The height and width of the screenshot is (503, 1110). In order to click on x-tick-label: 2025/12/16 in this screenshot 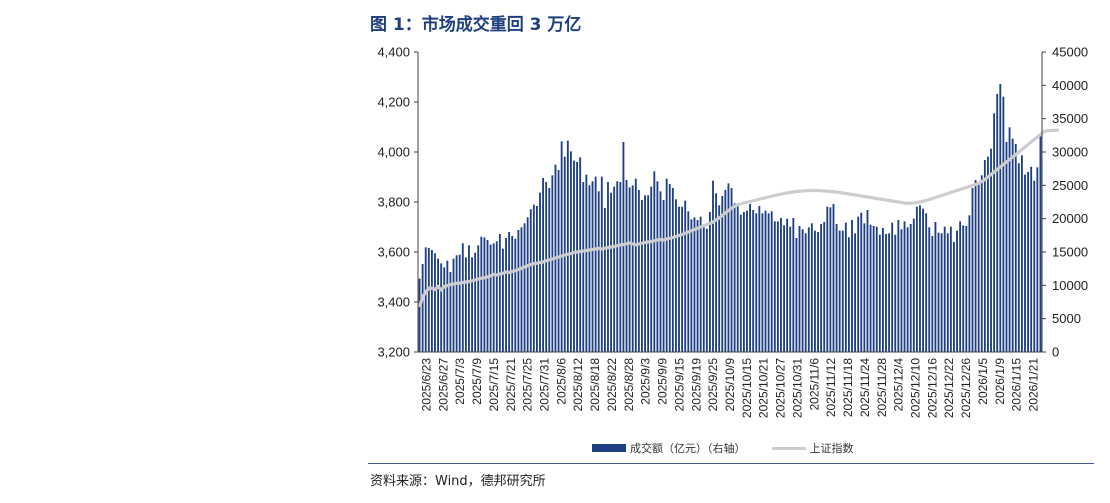, I will do `click(932, 388)`.